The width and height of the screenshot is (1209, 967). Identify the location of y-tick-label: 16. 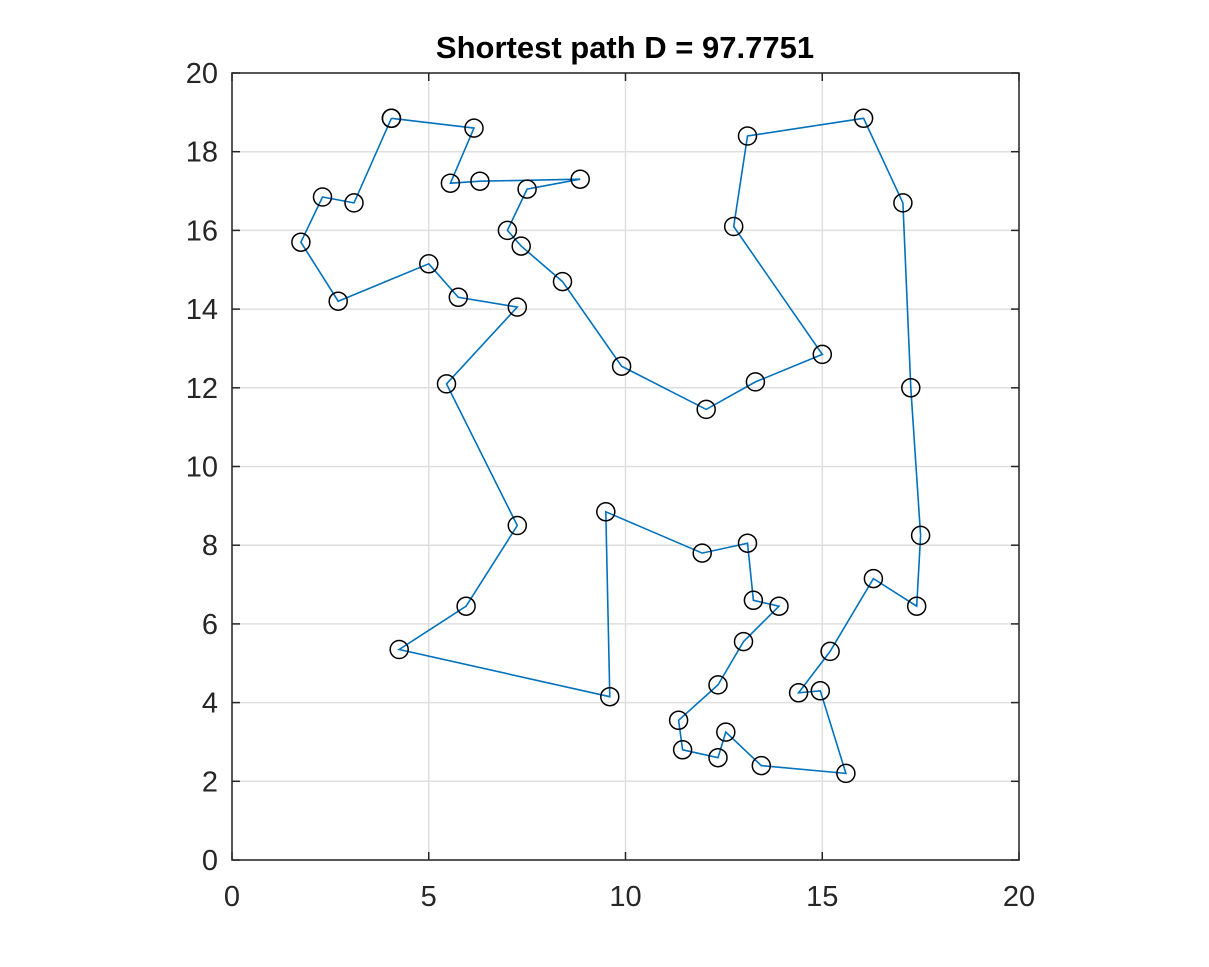
(202, 231).